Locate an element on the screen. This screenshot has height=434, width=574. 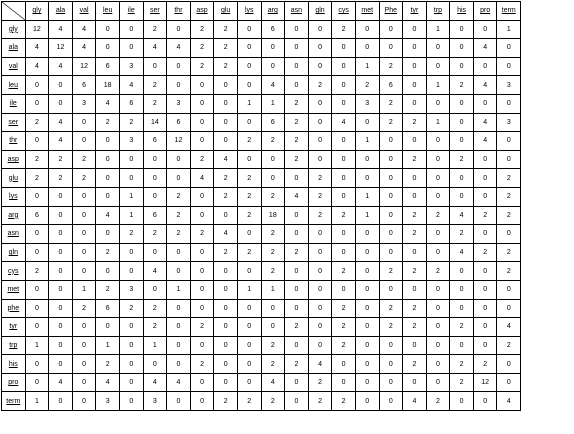
column-header: gly is located at coordinates (37, 11).